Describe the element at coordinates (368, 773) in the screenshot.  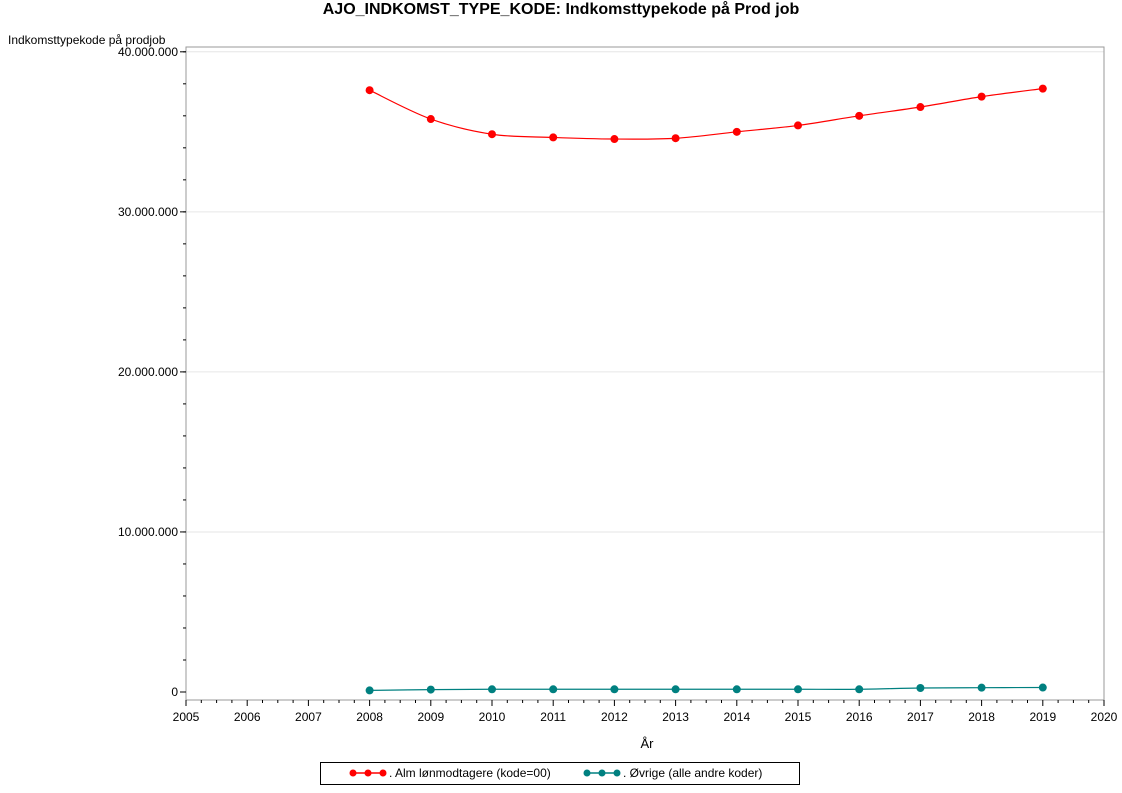
I see `legend-swatch-red` at that location.